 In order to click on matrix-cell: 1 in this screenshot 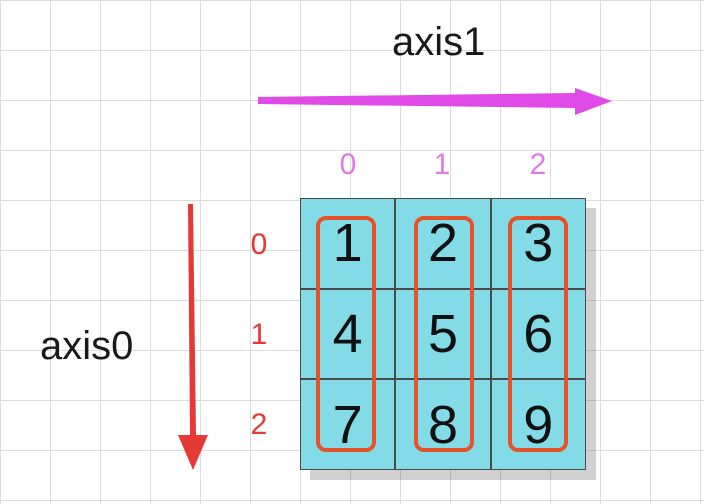, I will do `click(348, 243)`.